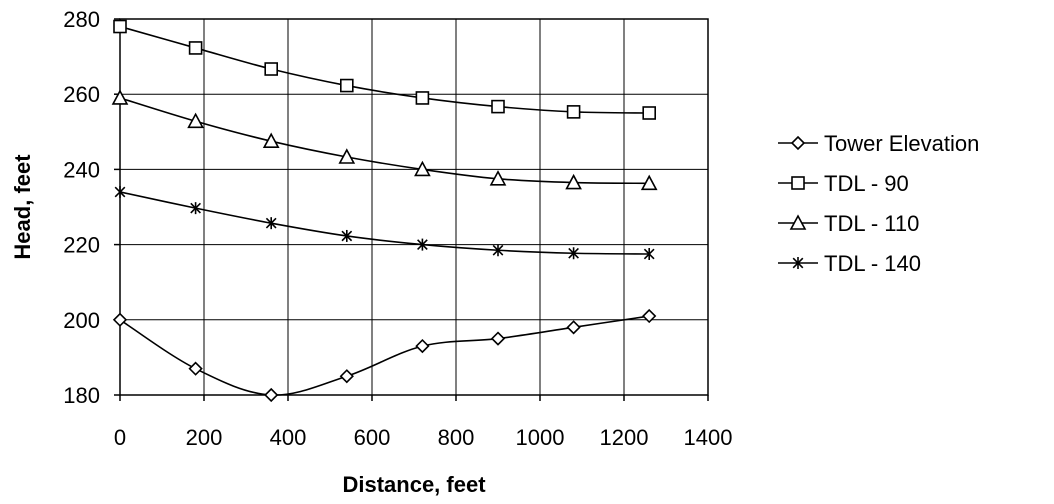  What do you see at coordinates (372, 437) in the screenshot?
I see `x-tick-label: 600` at bounding box center [372, 437].